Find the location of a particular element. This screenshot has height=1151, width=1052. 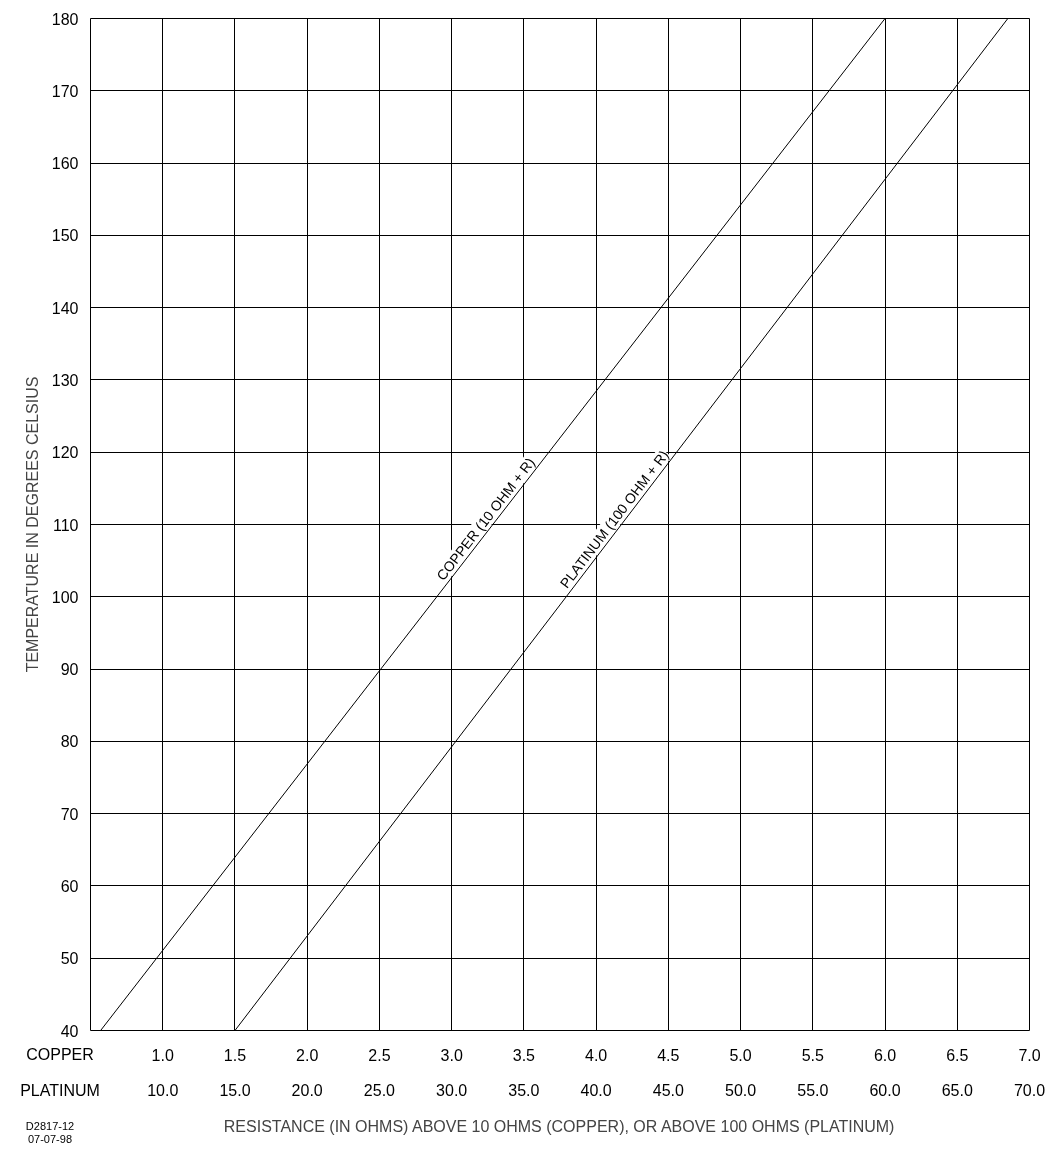

text: COPPER is located at coordinates (60, 1055).